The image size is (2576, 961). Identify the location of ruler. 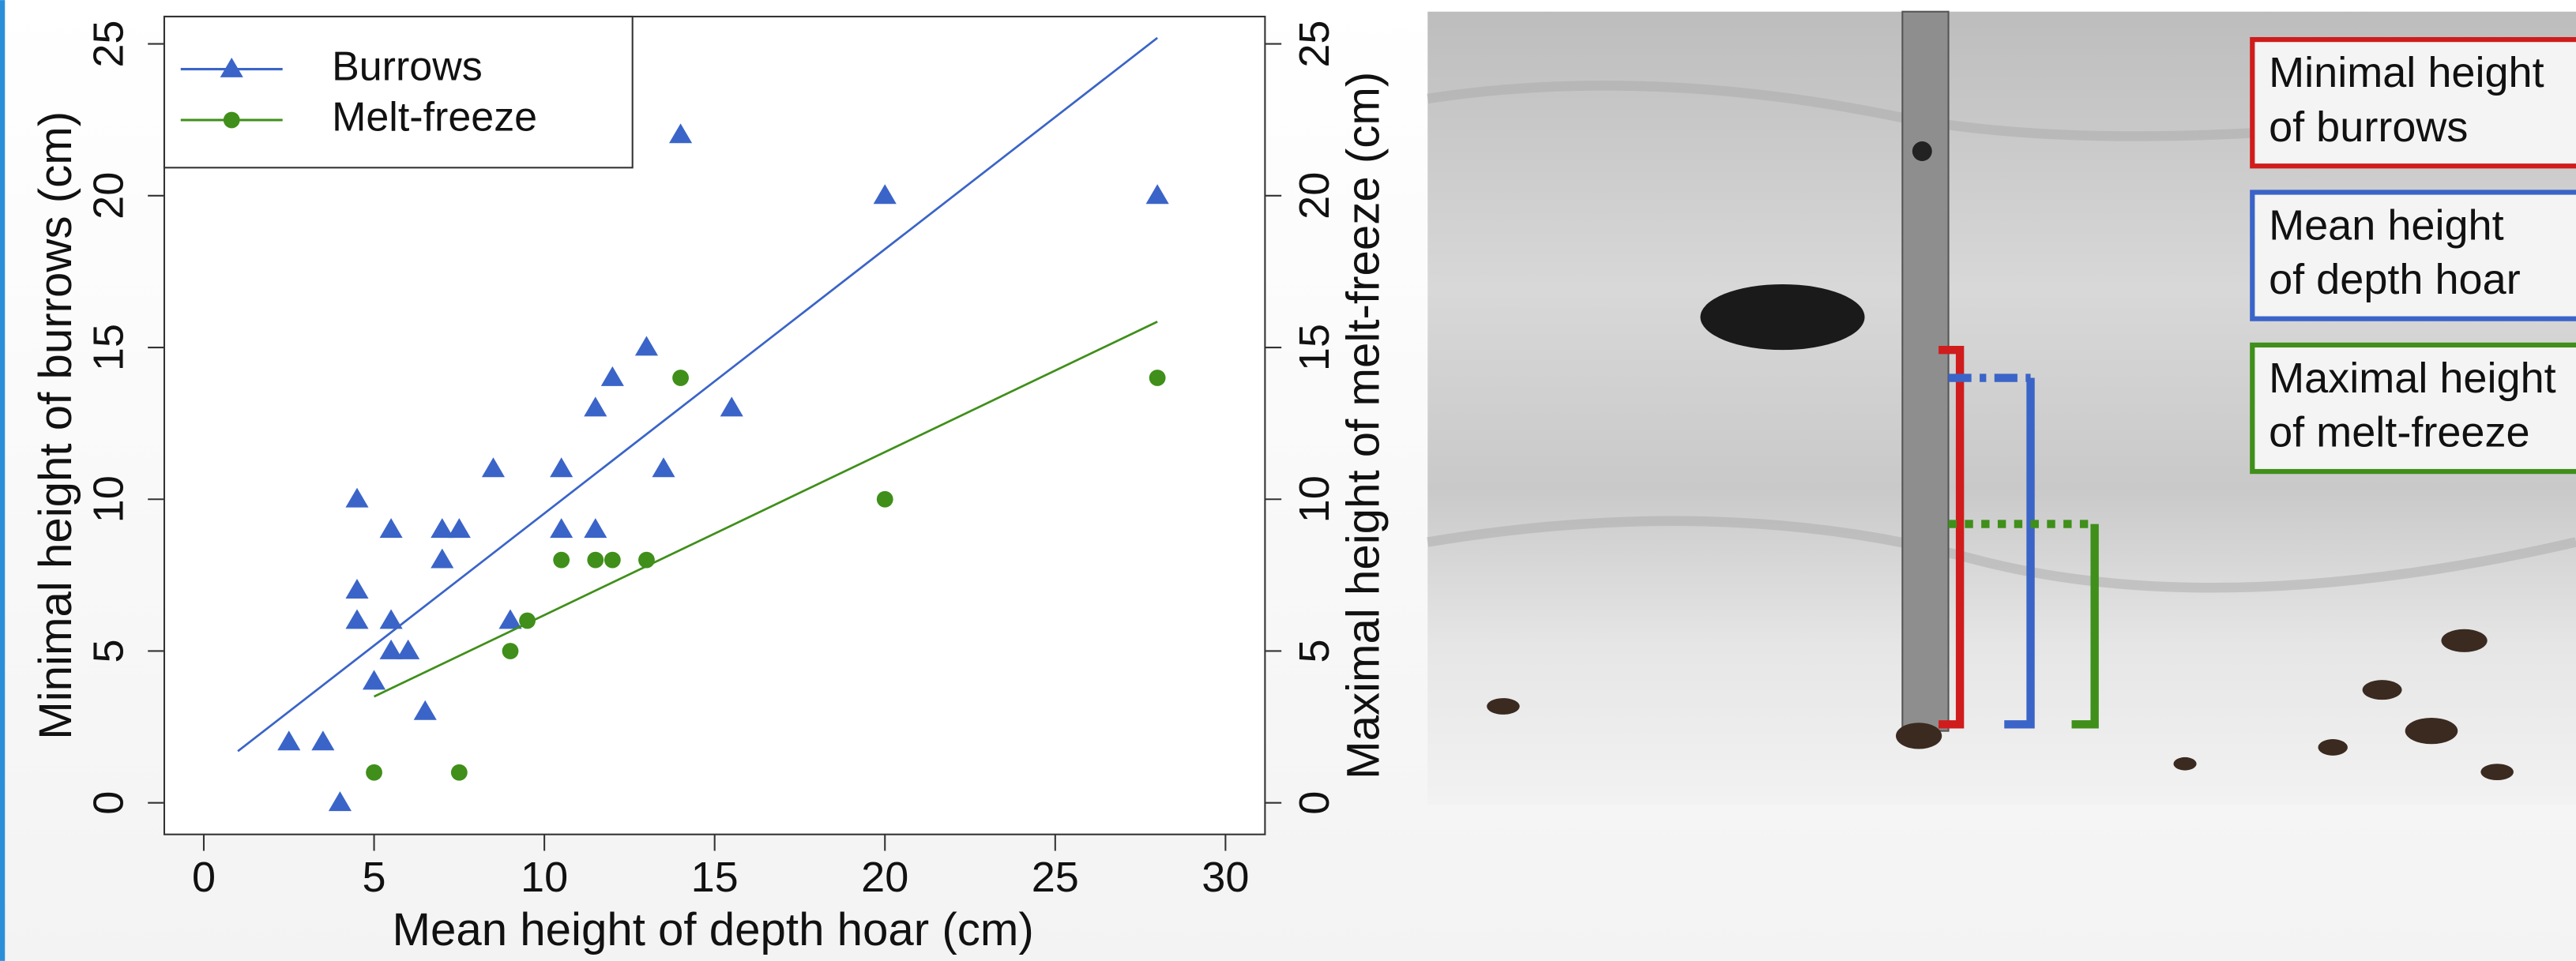
(1926, 371).